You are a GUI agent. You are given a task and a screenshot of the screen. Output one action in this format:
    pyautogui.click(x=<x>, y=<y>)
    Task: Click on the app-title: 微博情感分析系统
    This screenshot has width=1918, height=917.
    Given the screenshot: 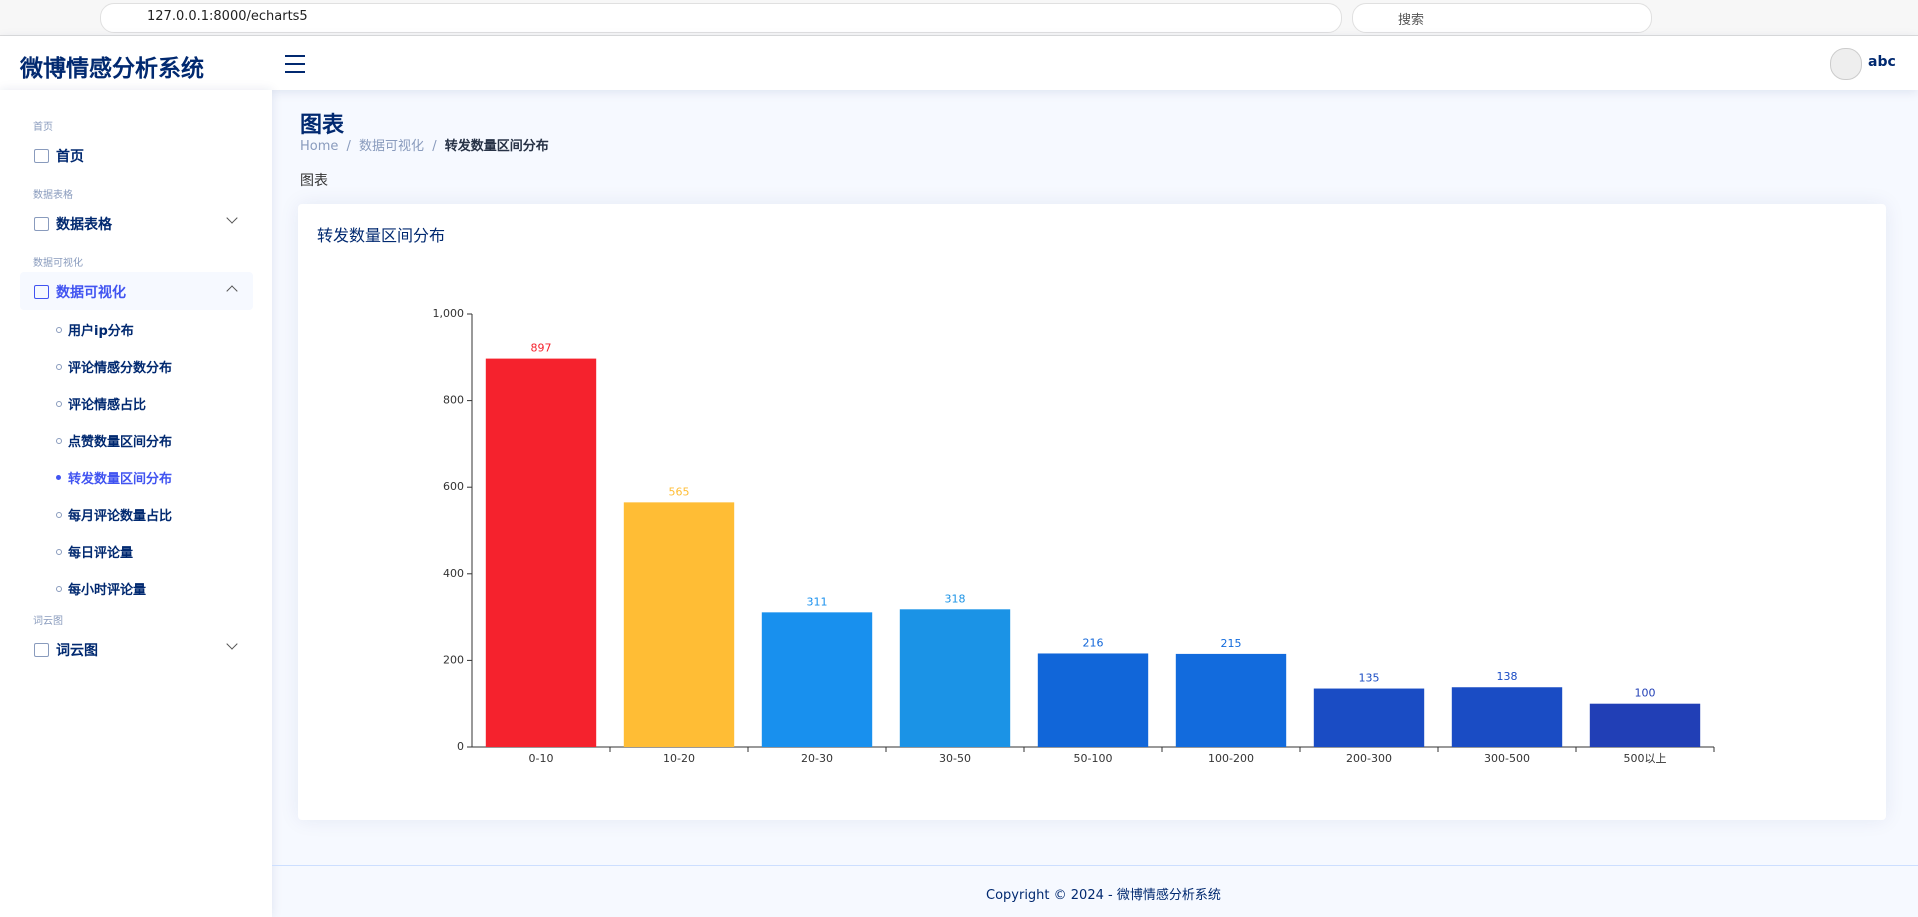 What is the action you would take?
    pyautogui.click(x=112, y=69)
    